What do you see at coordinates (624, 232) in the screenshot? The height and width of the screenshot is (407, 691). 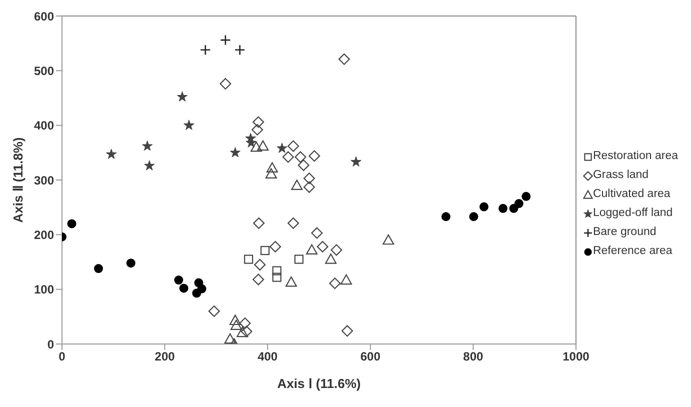 I see `legend-label: Bare ground` at bounding box center [624, 232].